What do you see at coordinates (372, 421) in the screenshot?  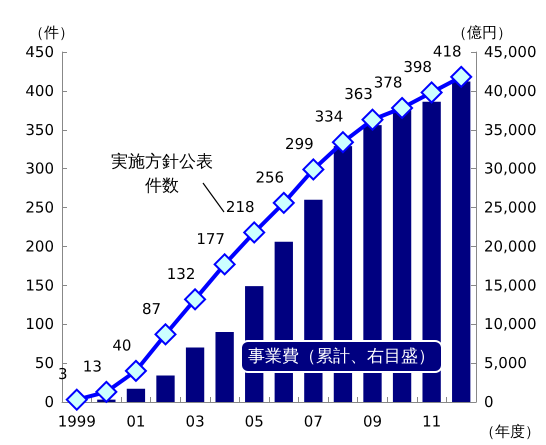 I see `x-tick-label: 09` at bounding box center [372, 421].